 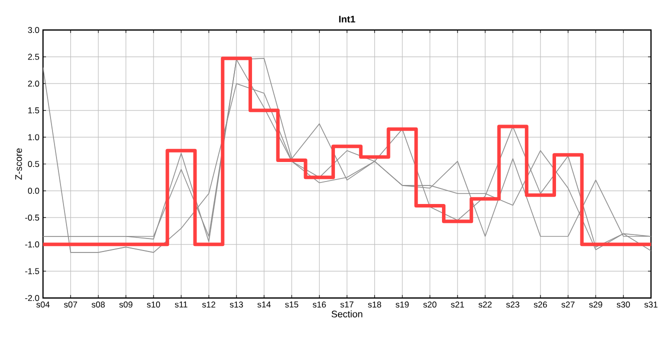 What do you see at coordinates (71, 305) in the screenshot?
I see `x-tick-label: s07` at bounding box center [71, 305].